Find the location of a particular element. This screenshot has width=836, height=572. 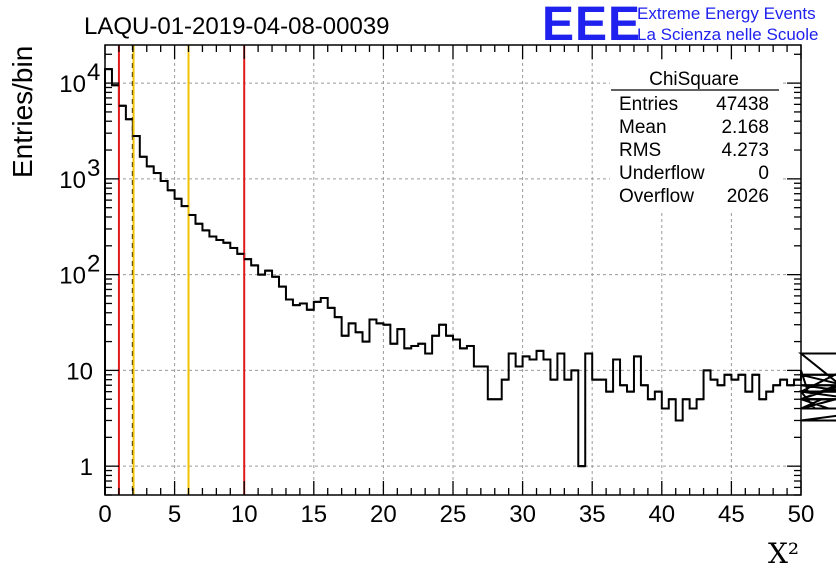

chart-title: LAQU-01-2019-04-08-00039 is located at coordinates (237, 26).